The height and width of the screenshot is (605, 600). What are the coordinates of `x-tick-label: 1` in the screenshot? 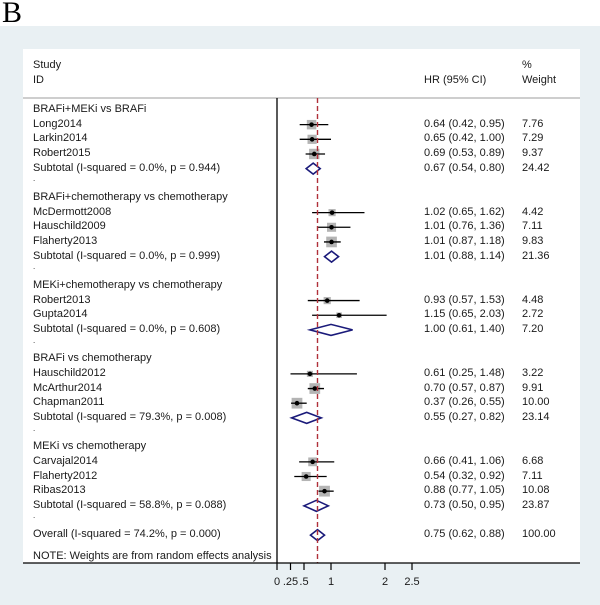 It's located at (331, 582).